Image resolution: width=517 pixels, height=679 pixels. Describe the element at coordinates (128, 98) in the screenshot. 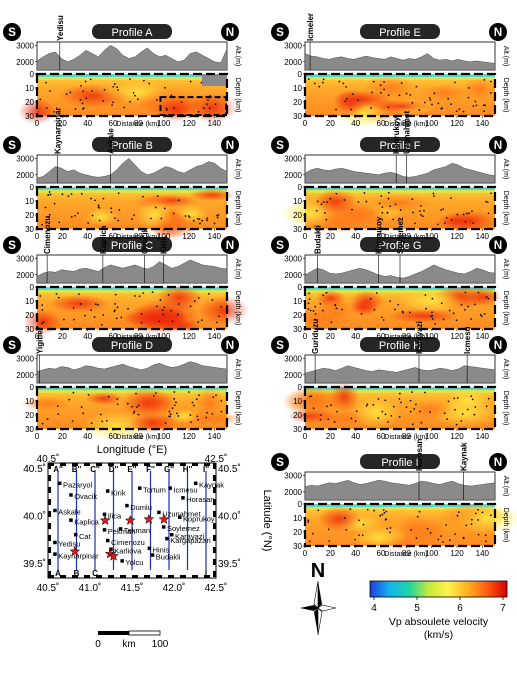

I see `velocity-section` at that location.